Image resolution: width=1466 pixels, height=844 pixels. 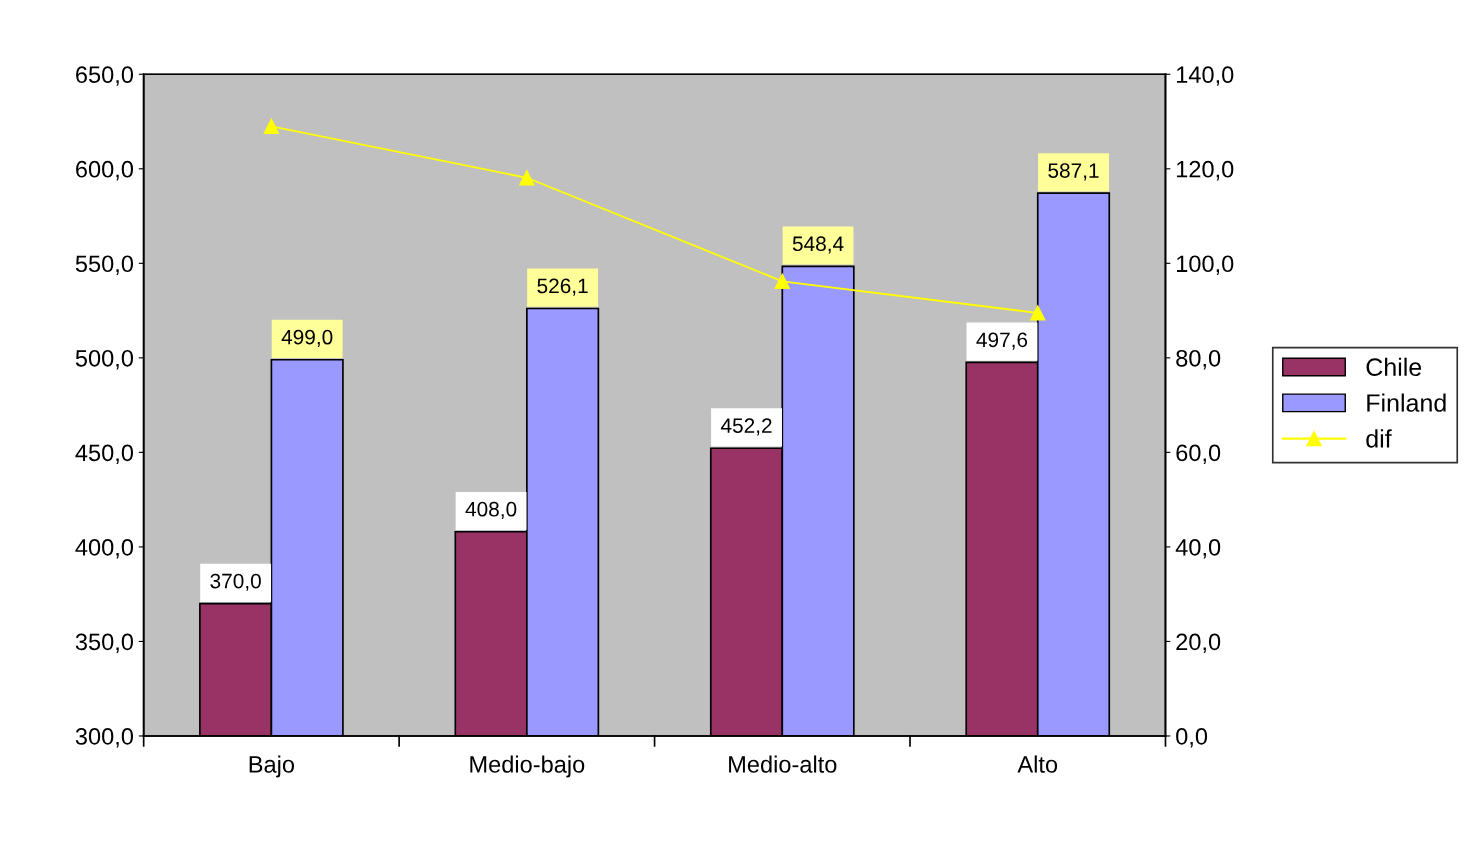 I want to click on y-tick-label: 550,0, so click(x=104, y=265).